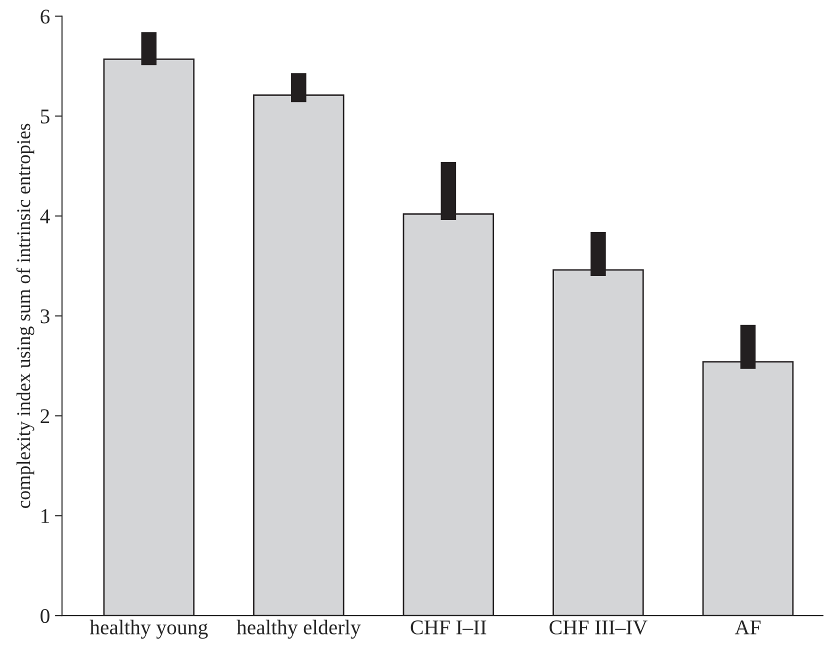  Describe the element at coordinates (149, 629) in the screenshot. I see `x-tick-label: healthy young` at that location.